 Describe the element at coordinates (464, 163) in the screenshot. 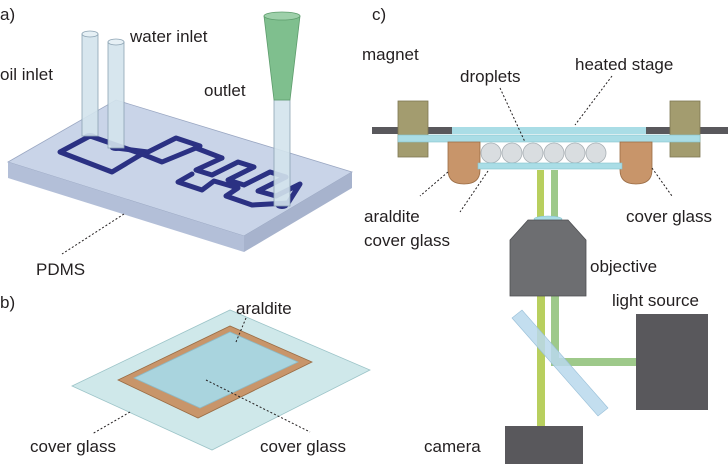

I see `araldite-spacer-left` at that location.